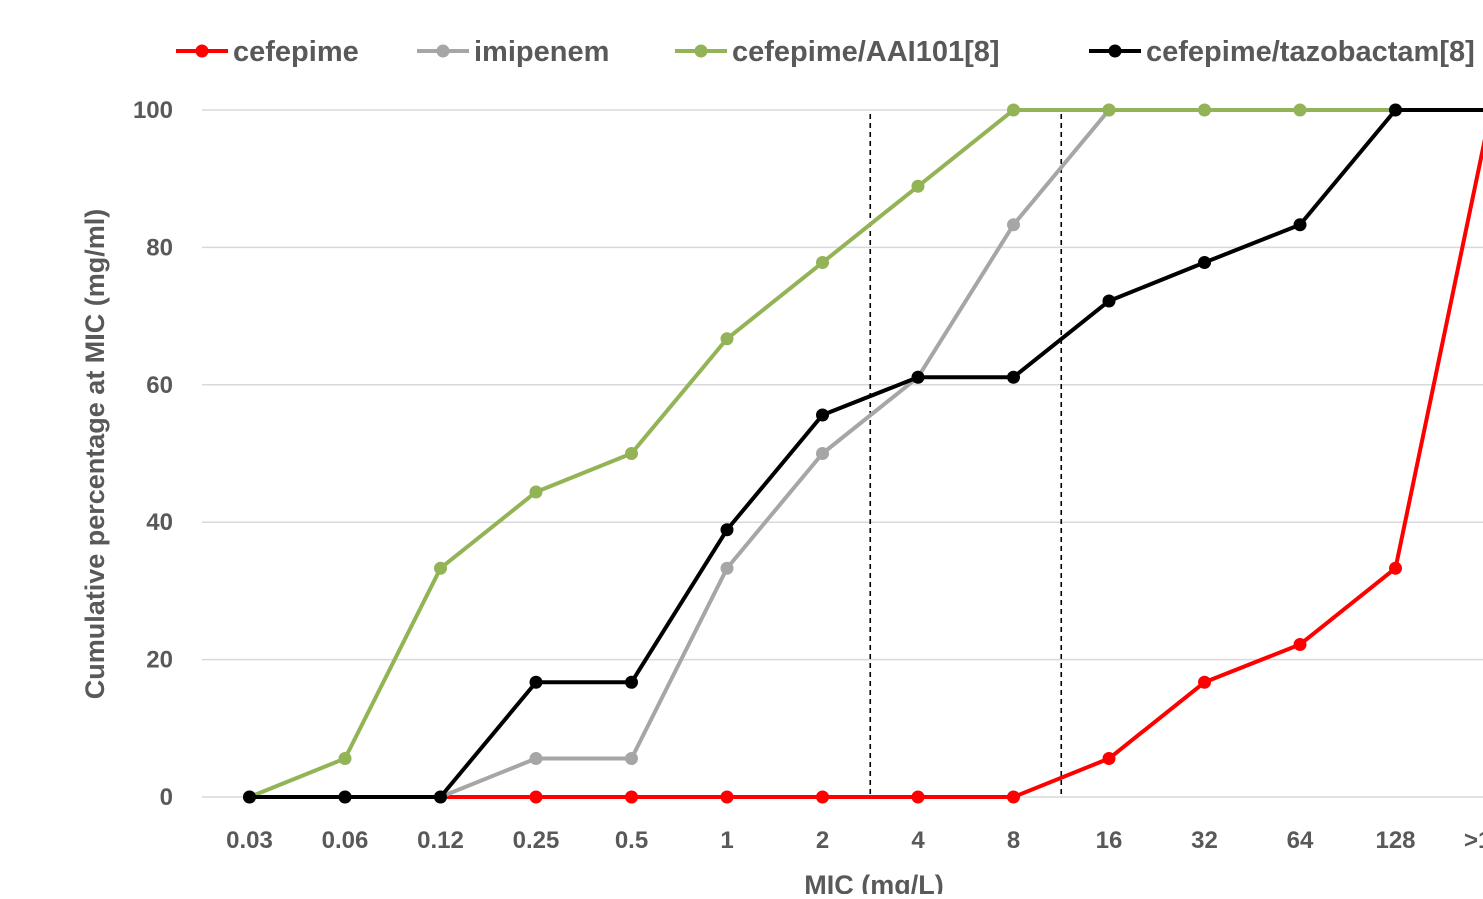 This screenshot has width=1483, height=899. Describe the element at coordinates (1204, 840) in the screenshot. I see `x-tick-label: 32` at that location.